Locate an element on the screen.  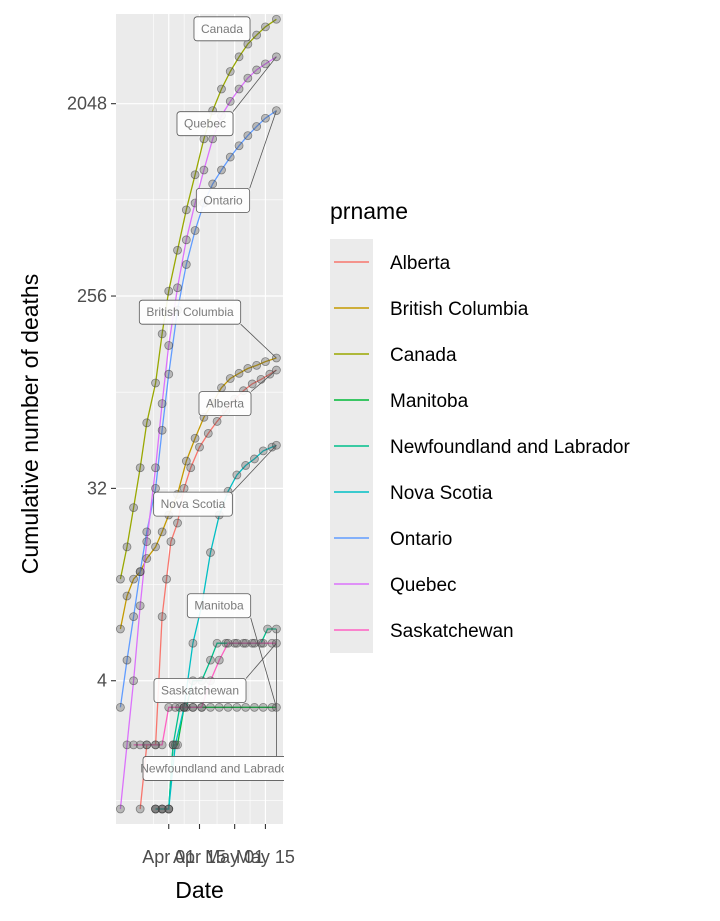
legend-item: Newfoundland and Labrador is located at coordinates (480, 446).